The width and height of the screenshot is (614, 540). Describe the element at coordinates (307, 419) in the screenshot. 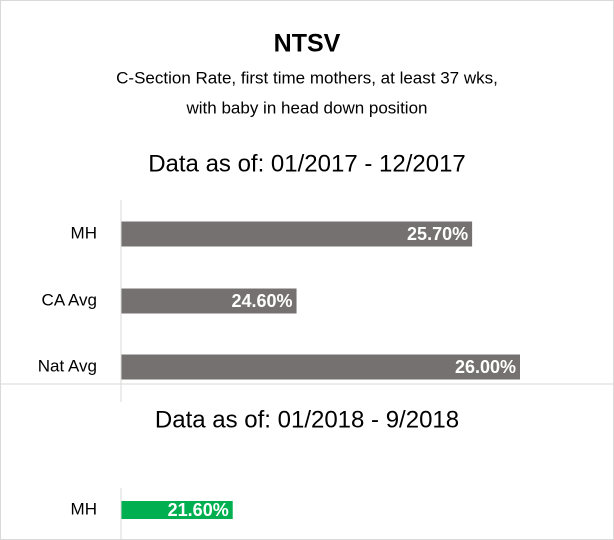

I see `chart-title: Data as of: 01/2018 - 9/2018` at that location.